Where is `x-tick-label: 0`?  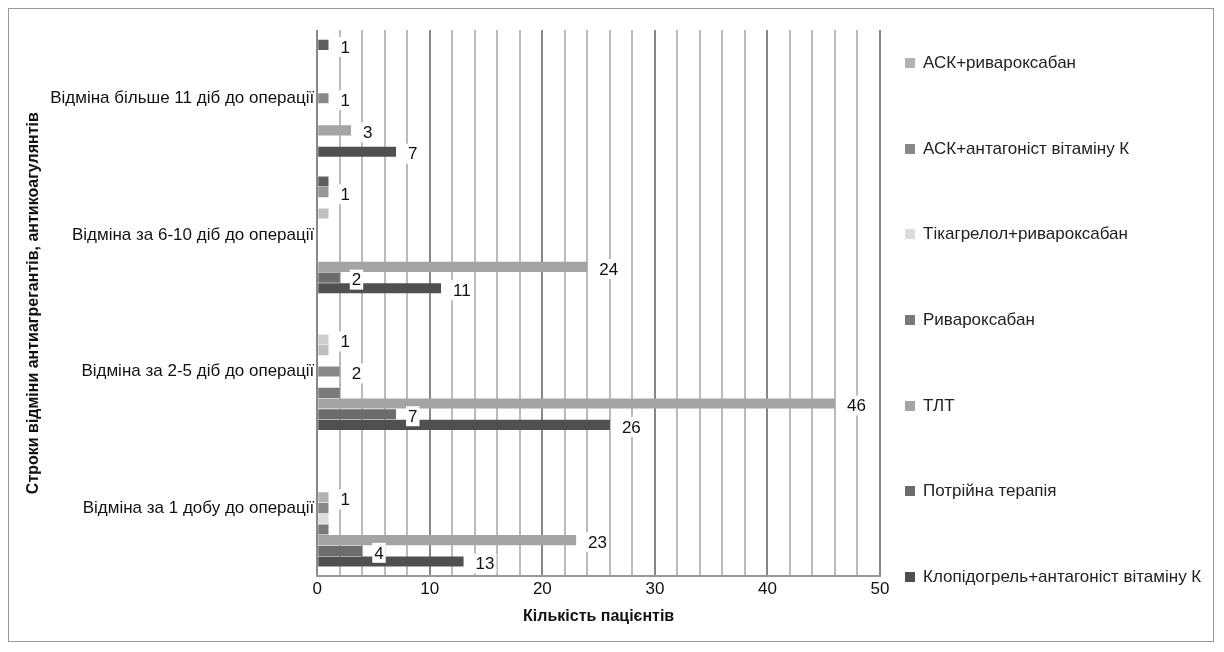 x-tick-label: 0 is located at coordinates (317, 589).